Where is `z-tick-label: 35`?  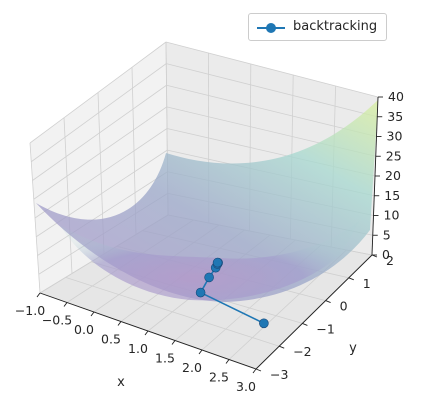
z-tick-label: 35 is located at coordinates (395, 116).